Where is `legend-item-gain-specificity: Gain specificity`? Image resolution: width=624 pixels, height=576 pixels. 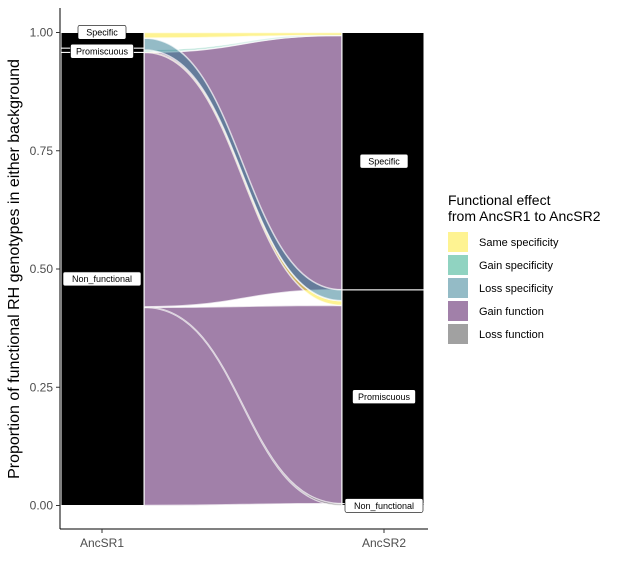 legend-item-gain-specificity: Gain specificity is located at coordinates (500, 265).